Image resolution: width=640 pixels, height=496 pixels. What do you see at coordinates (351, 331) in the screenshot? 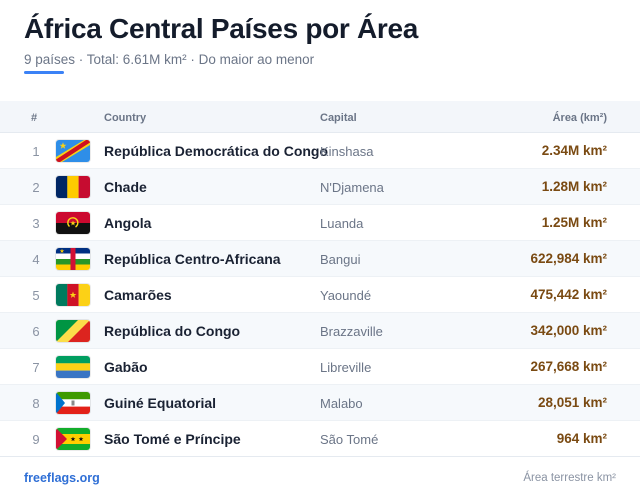
I see `row-capital: Brazzaville` at bounding box center [351, 331].